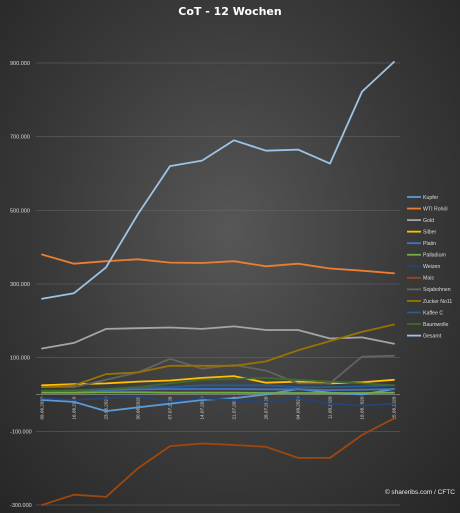  Describe the element at coordinates (430, 232) in the screenshot. I see `legend-label: Silber` at that location.